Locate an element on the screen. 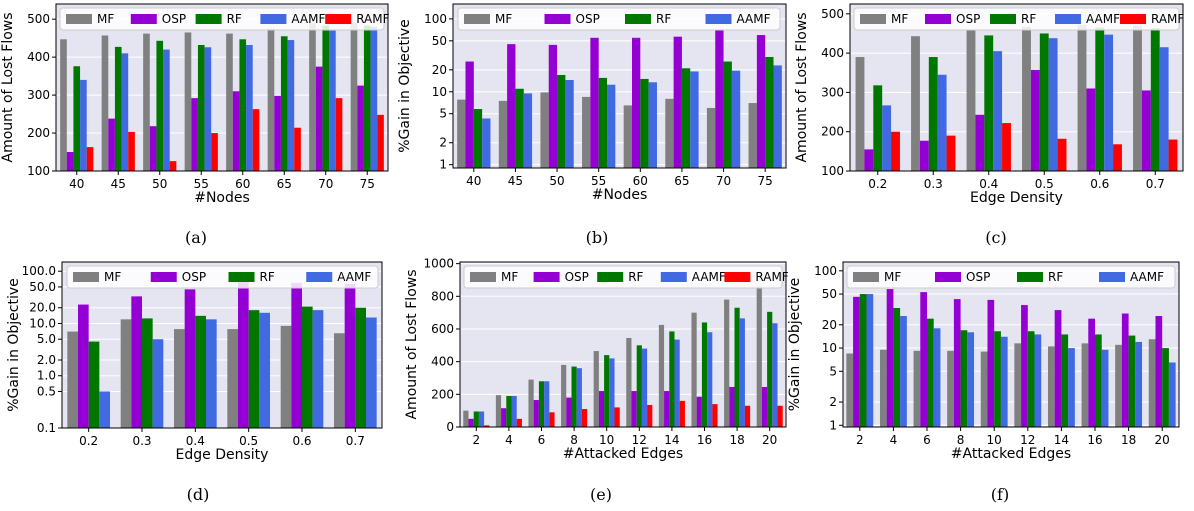 Image resolution: width=1194 pixels, height=511 pixels. panel-caption: (b) is located at coordinates (597, 237).